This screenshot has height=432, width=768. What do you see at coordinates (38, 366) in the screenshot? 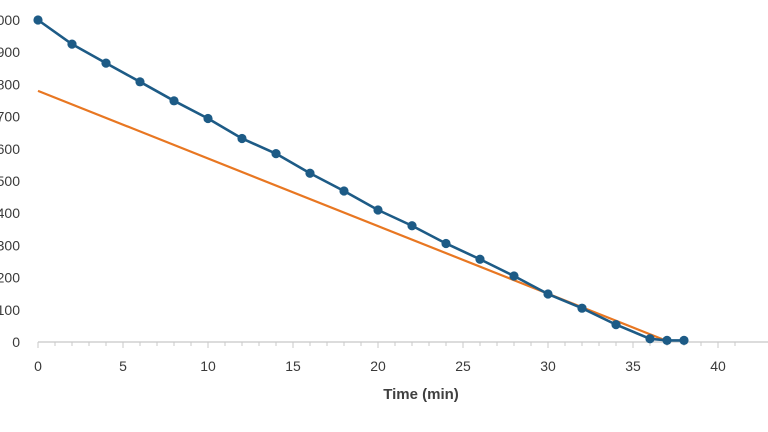
I see `x-tick-label: 0` at bounding box center [38, 366].